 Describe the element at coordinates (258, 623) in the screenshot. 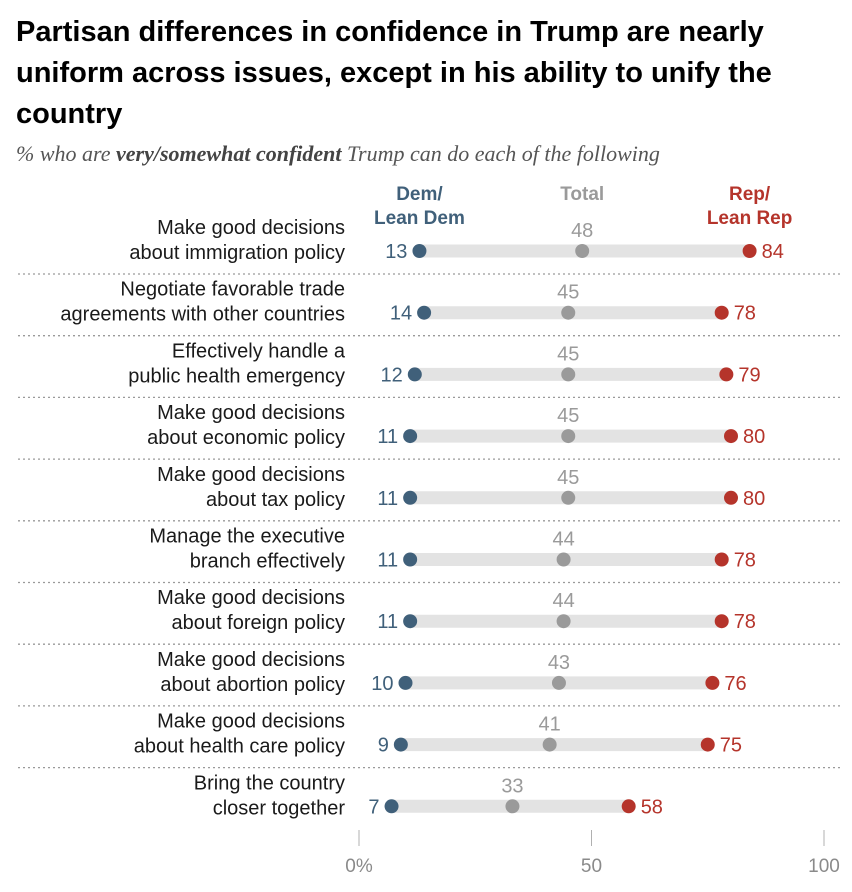

I see `row-label: about foreign policy` at that location.